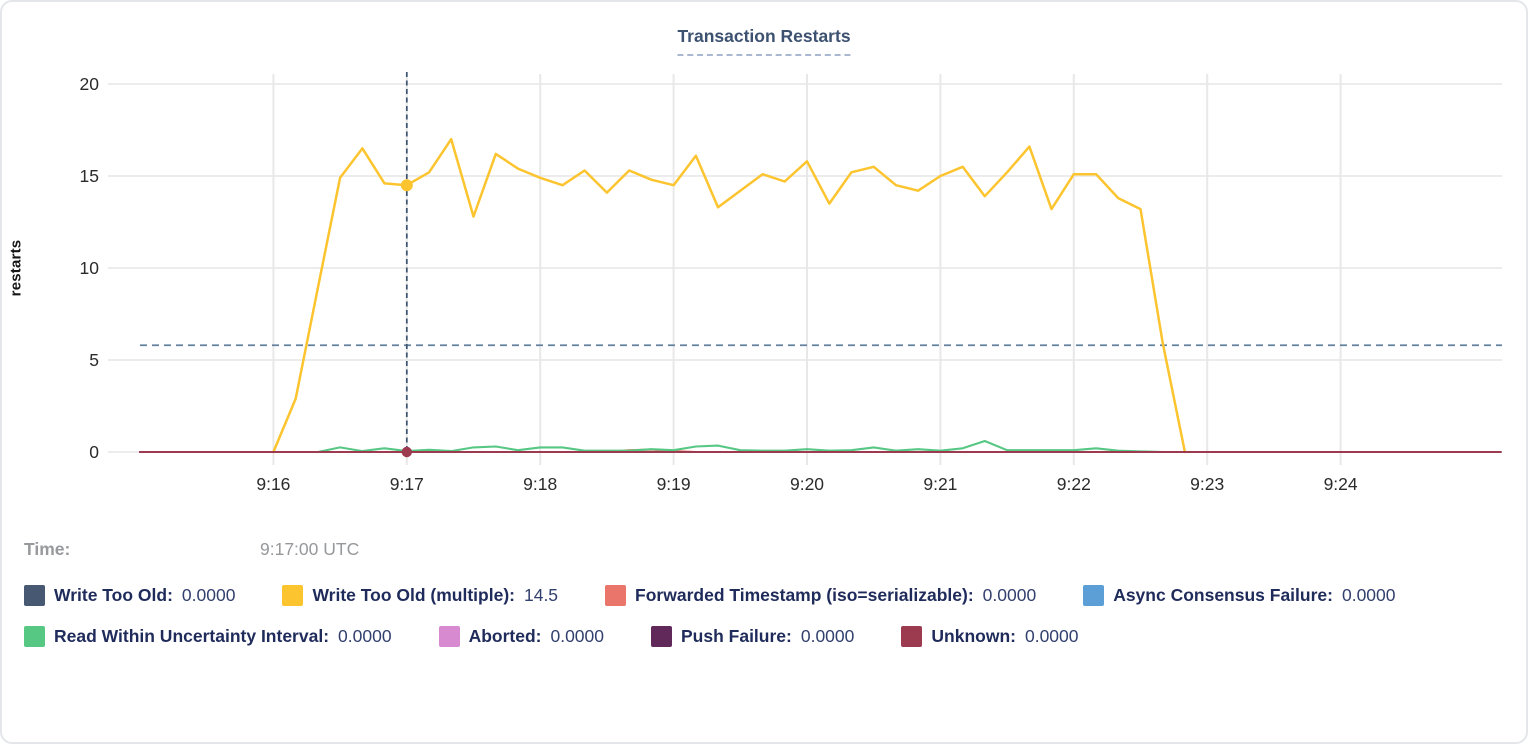  What do you see at coordinates (674, 484) in the screenshot?
I see `x-tick-label: 9:19` at bounding box center [674, 484].